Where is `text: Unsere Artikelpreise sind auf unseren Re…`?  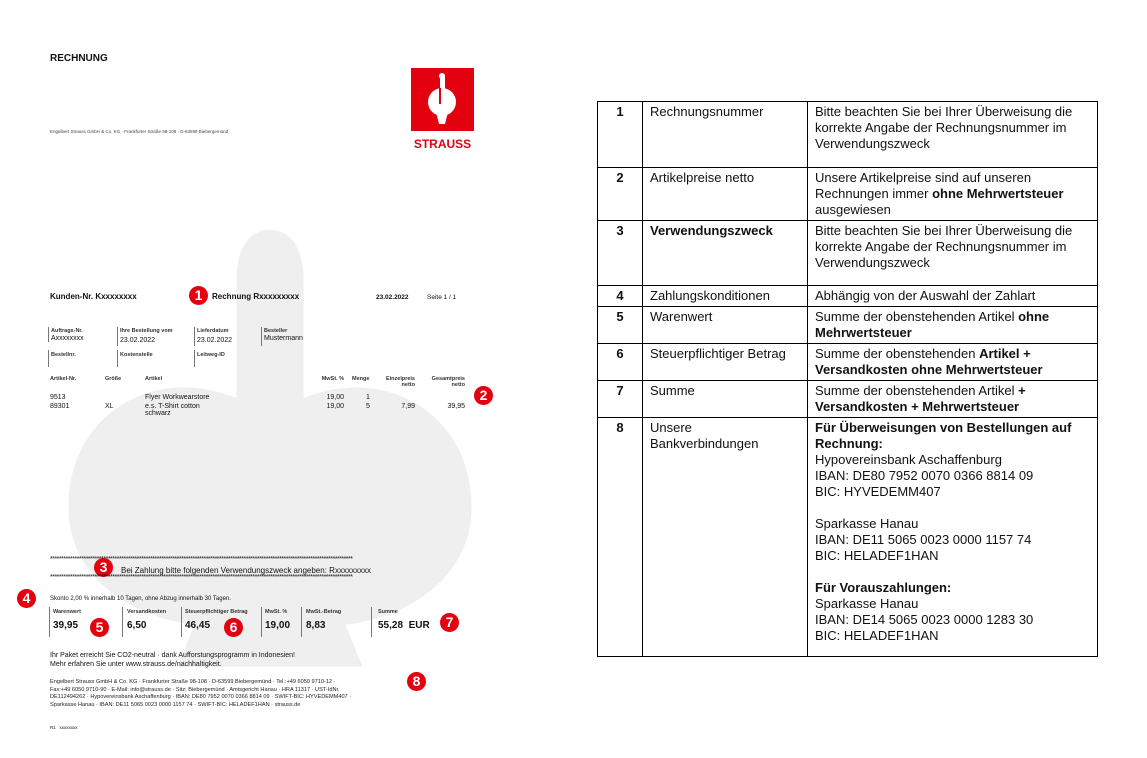
text: Unsere Artikelpreise sind auf unseren Re… is located at coordinates (923, 185).